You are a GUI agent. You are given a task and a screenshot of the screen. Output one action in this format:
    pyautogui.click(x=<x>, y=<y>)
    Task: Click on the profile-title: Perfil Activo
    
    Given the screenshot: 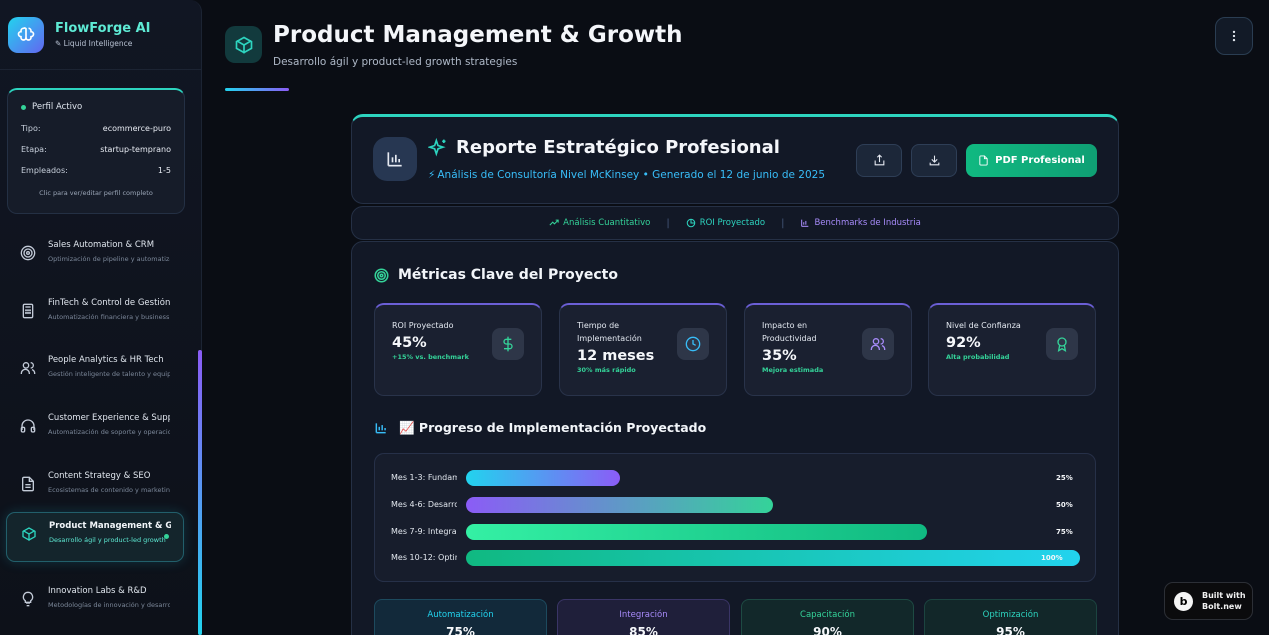 What is the action you would take?
    pyautogui.click(x=57, y=107)
    